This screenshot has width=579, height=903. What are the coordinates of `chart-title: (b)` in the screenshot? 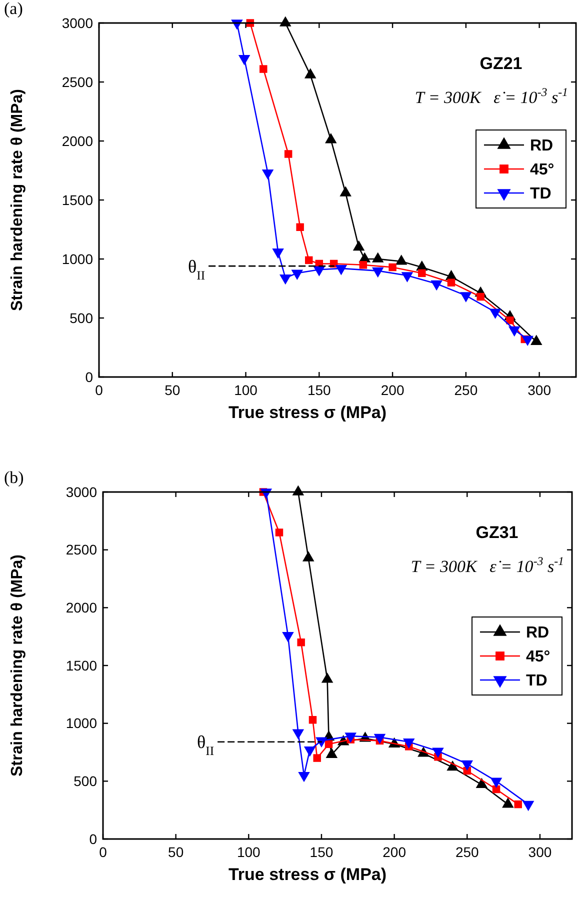 It's located at (14, 477).